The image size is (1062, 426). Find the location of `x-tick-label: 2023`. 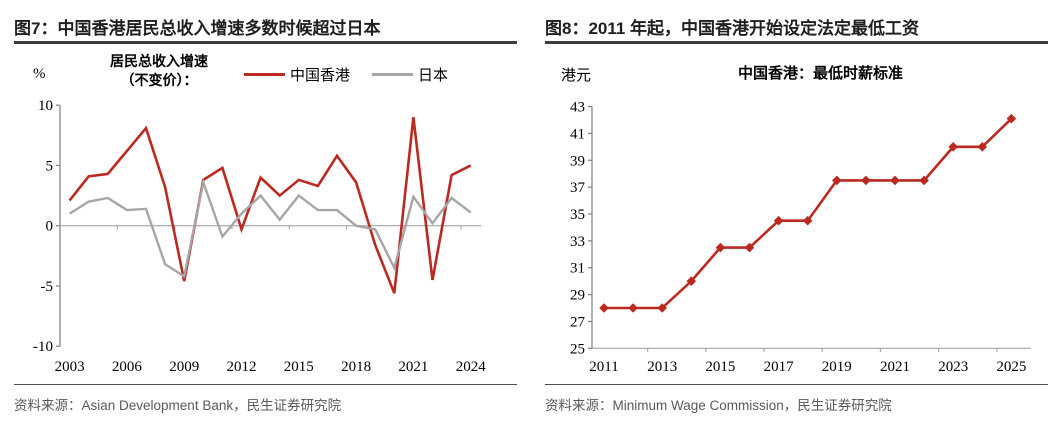

x-tick-label: 2023 is located at coordinates (953, 367).